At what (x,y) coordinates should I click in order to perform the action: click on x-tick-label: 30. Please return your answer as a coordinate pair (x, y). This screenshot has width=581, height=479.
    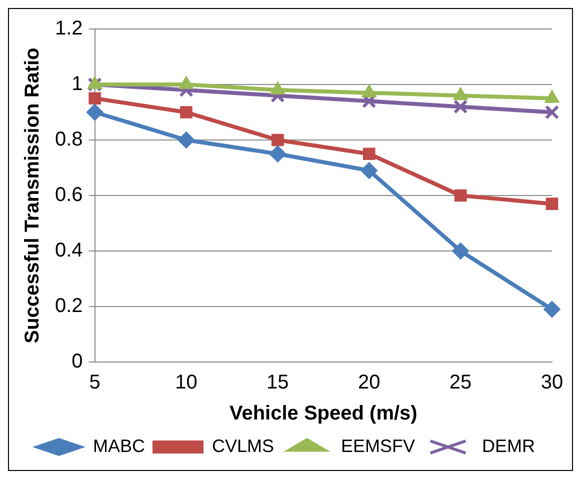
    Looking at the image, I should click on (552, 383).